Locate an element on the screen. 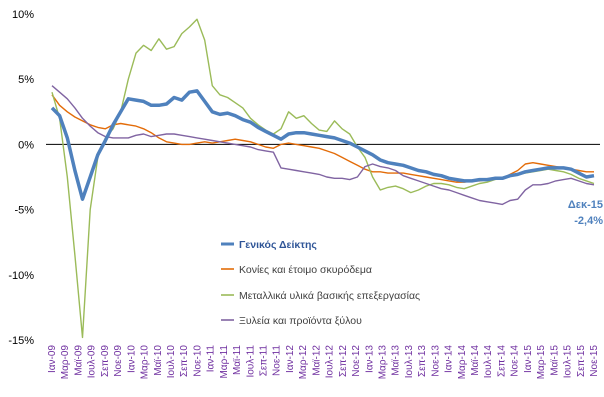  x-tick-label: Μαρ-13 is located at coordinates (382, 362).